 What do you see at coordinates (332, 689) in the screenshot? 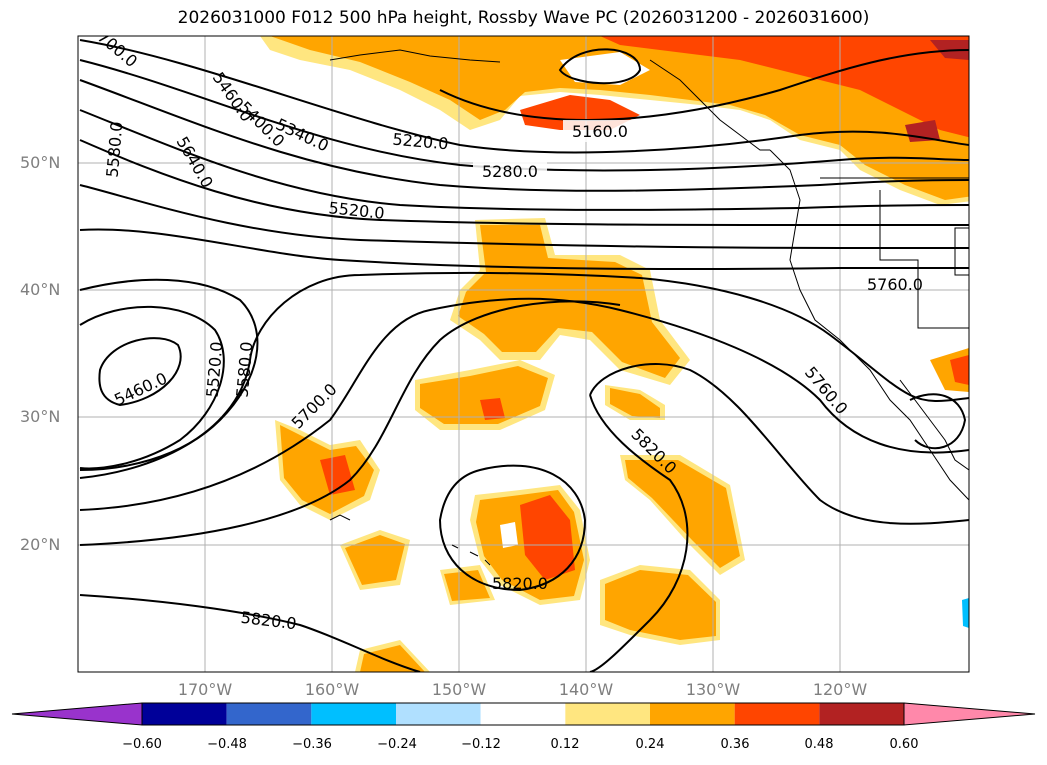
I see `lon-label: 160°W` at bounding box center [332, 689].